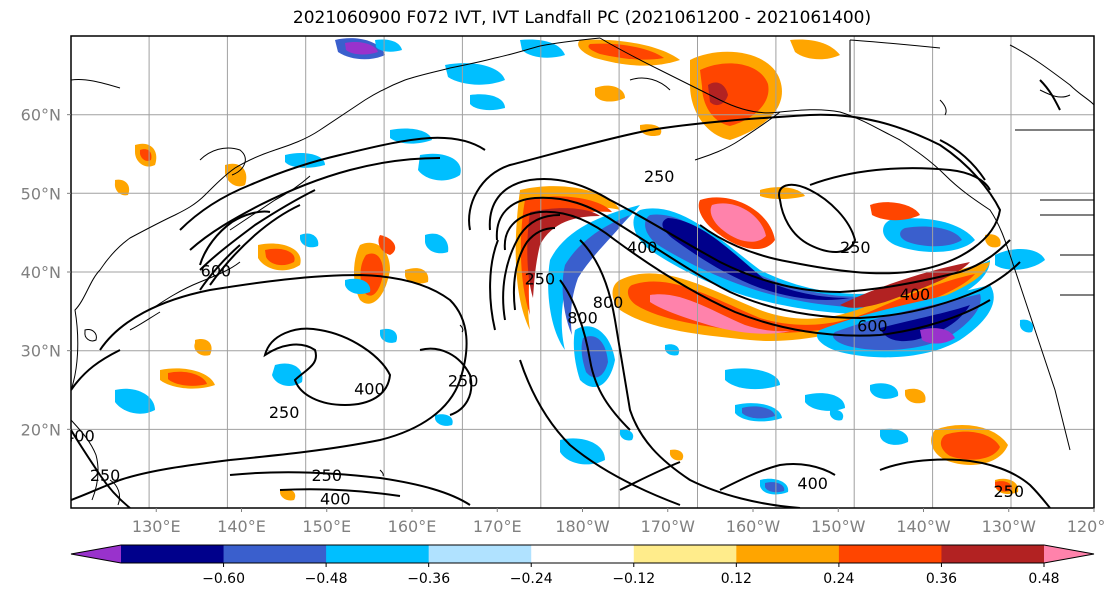  What do you see at coordinates (1009, 526) in the screenshot?
I see `x-tick-label: 130°W` at bounding box center [1009, 526].